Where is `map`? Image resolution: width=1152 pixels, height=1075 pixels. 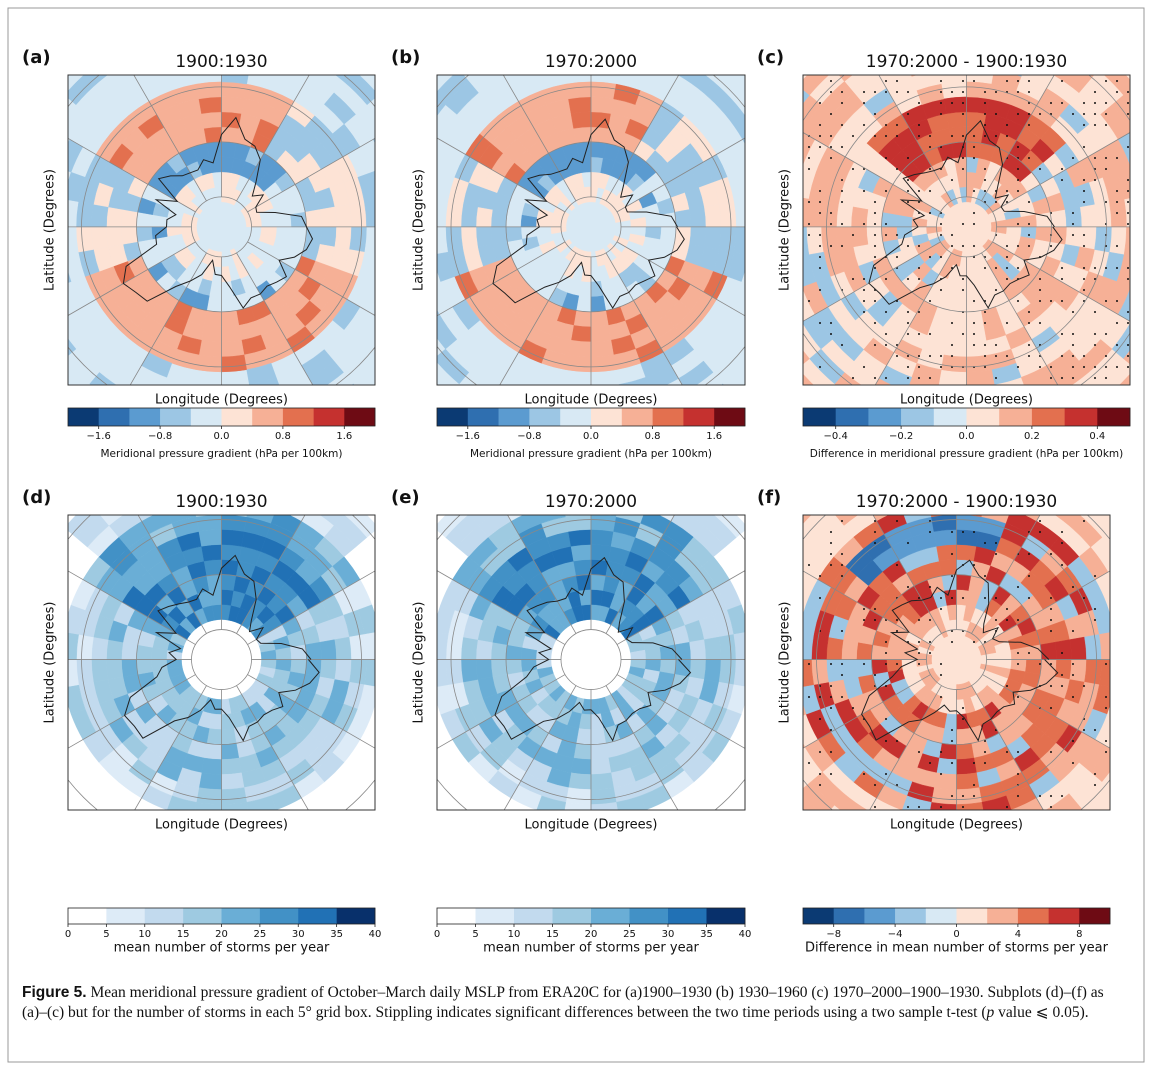 map is located at coordinates (977, 683).